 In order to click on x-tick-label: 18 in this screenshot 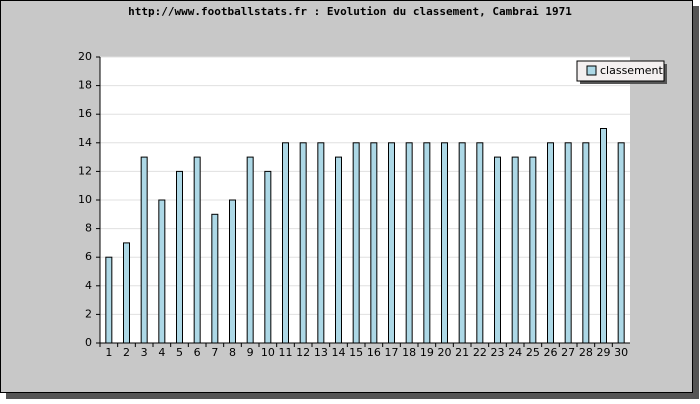, I will do `click(409, 352)`.